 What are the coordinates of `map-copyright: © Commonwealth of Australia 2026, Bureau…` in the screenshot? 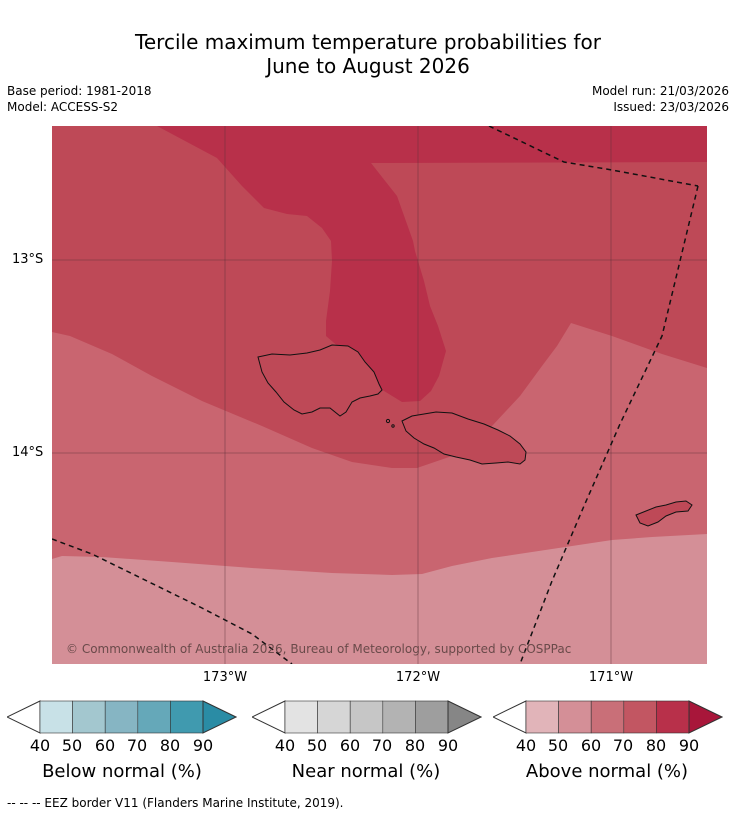 It's located at (319, 649).